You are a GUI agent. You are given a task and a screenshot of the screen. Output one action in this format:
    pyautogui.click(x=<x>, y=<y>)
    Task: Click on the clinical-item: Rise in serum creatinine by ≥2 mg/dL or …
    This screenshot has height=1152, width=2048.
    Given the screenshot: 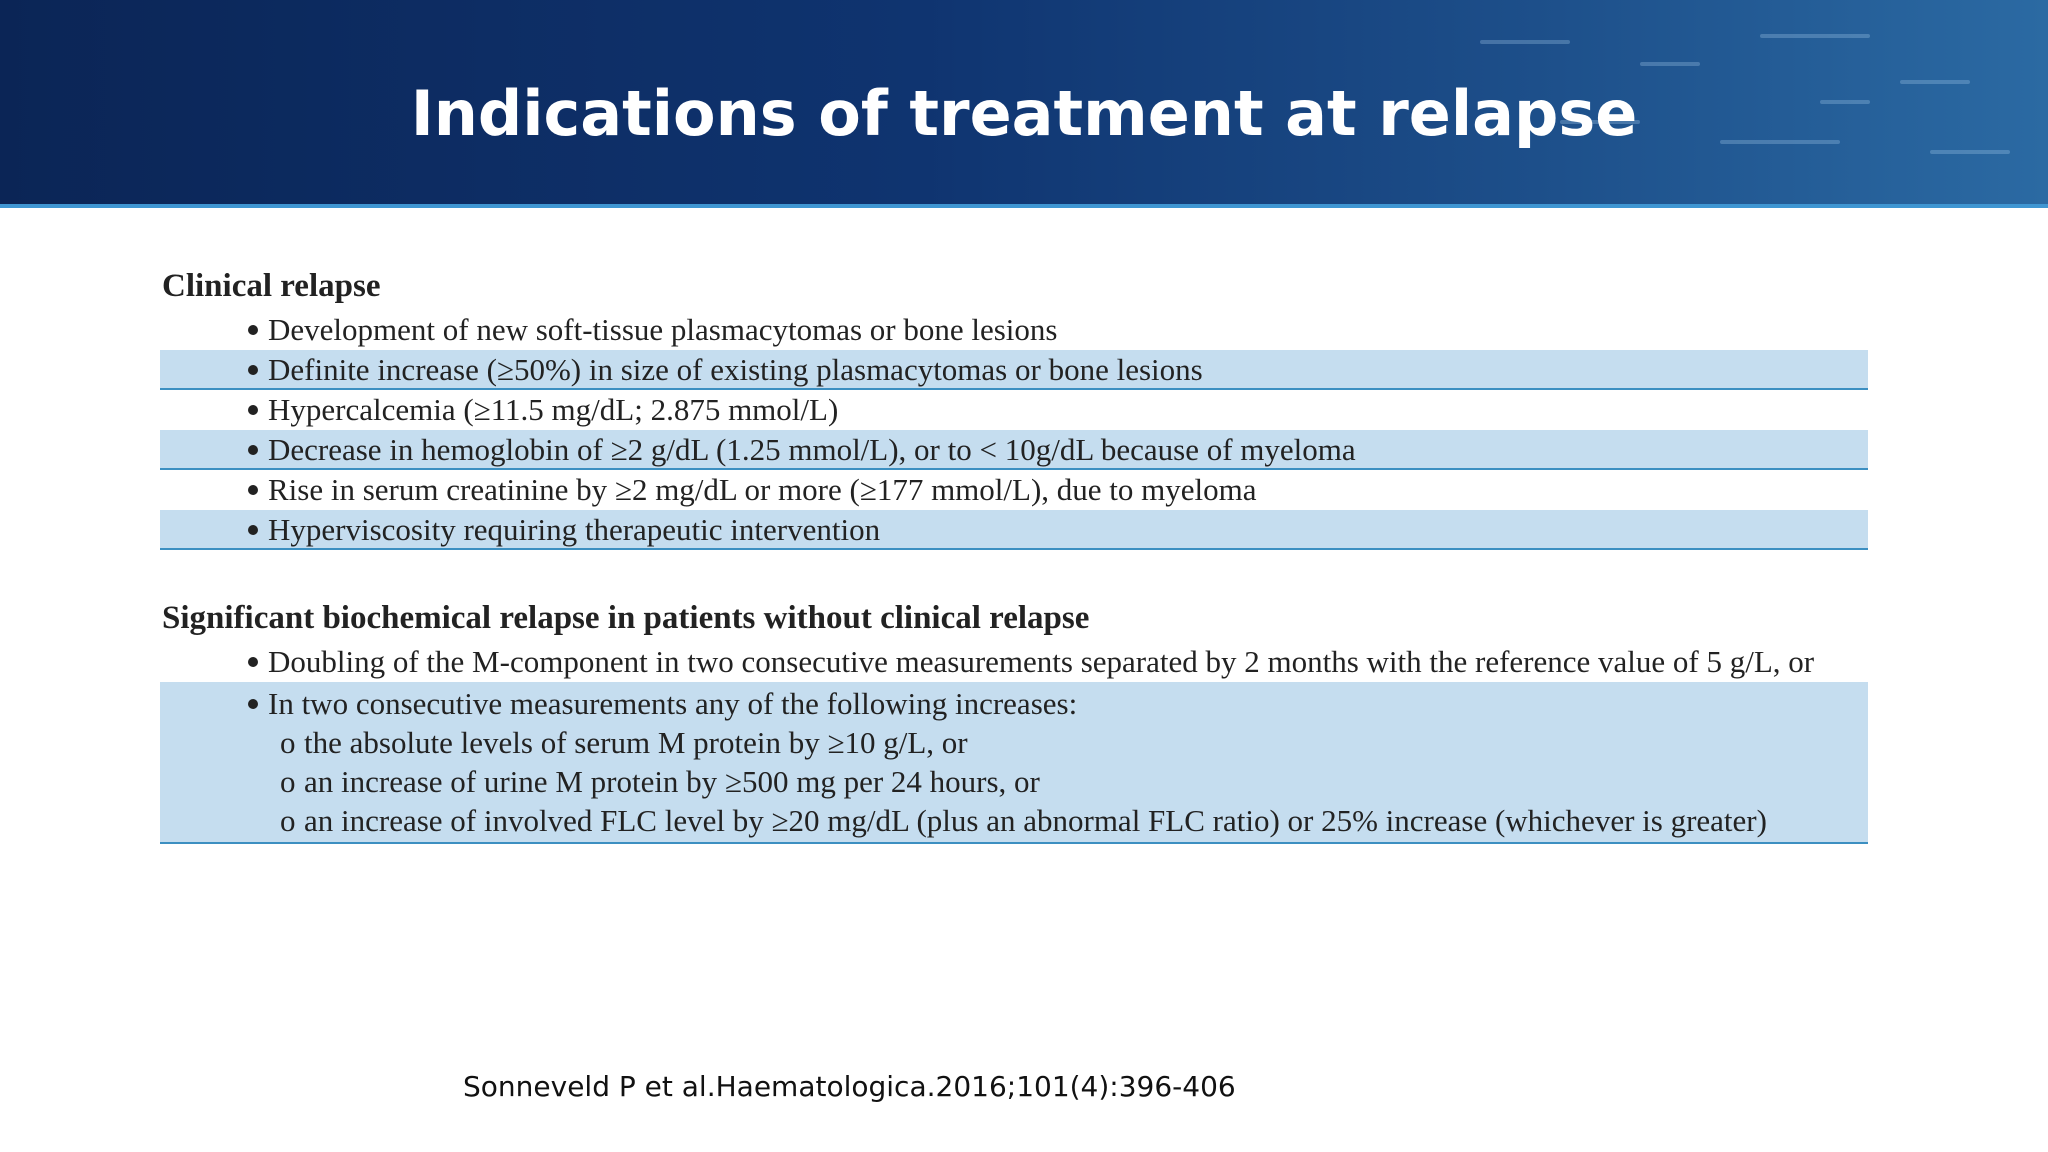 What is the action you would take?
    pyautogui.click(x=752, y=489)
    